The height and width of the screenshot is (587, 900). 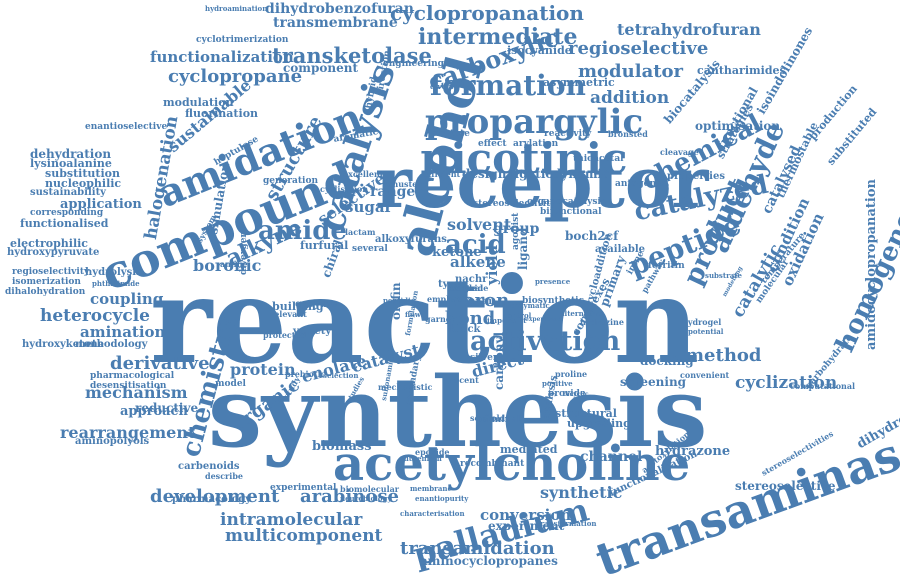 I want to click on word: solvent, so click(x=479, y=224).